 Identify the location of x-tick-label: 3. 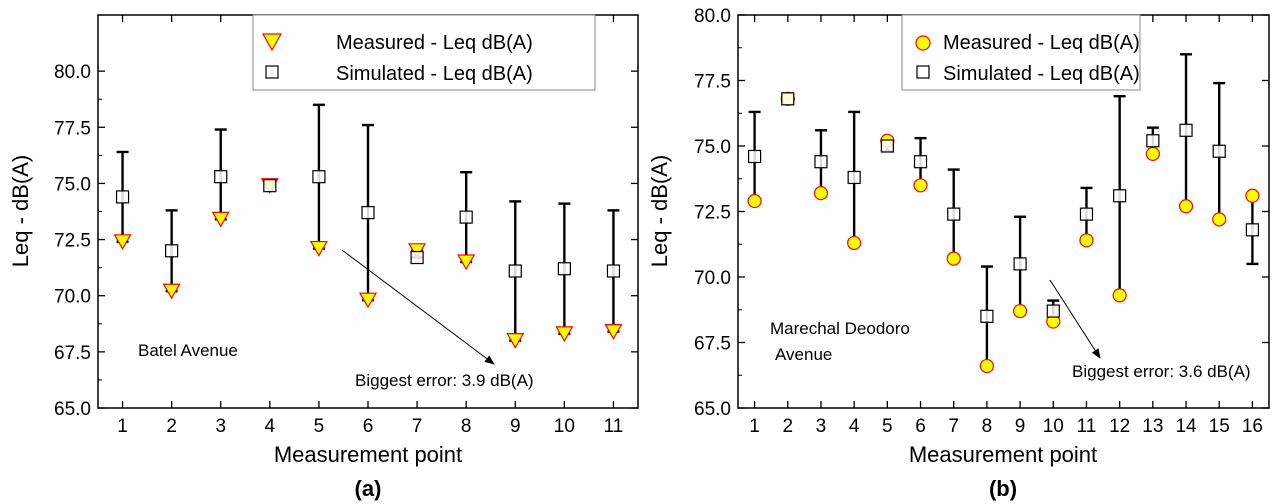
(821, 426).